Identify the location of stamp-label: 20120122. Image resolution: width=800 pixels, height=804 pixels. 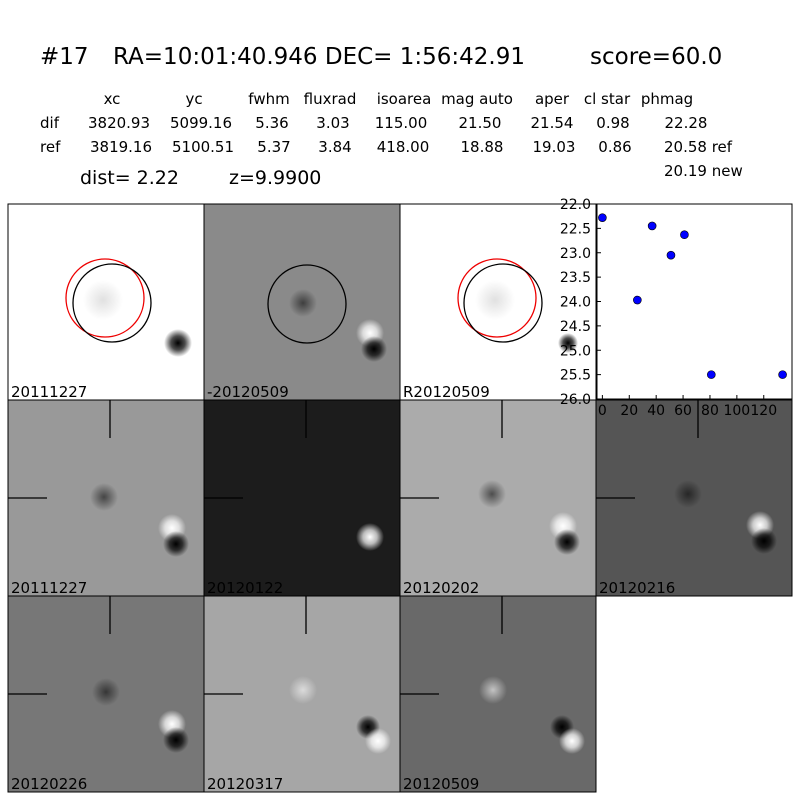
(245, 588).